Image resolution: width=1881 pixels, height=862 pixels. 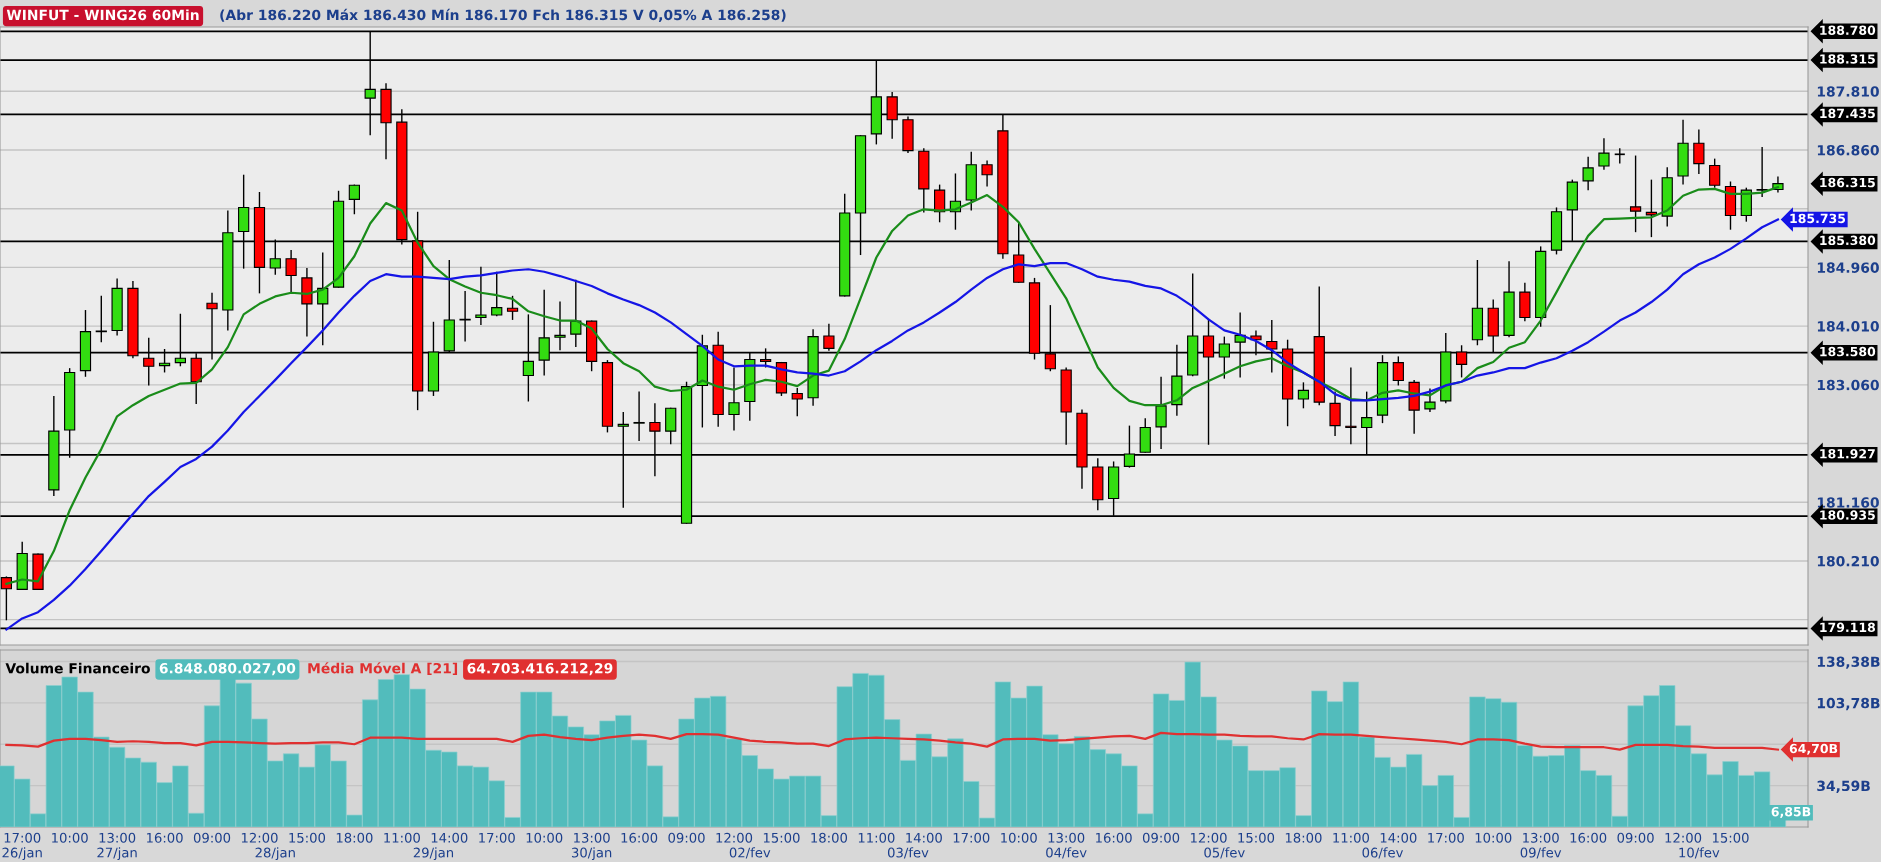 I want to click on line-series, so click(x=892, y=741).